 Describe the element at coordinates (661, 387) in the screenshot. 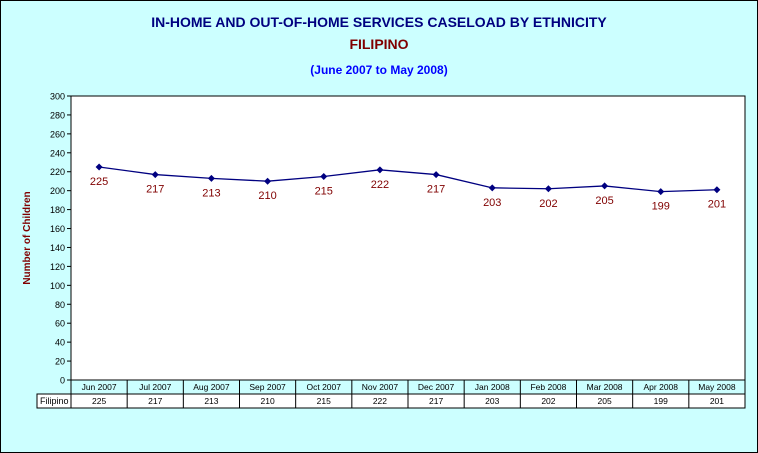

I see `x-tick-label: Apr 2008` at that location.